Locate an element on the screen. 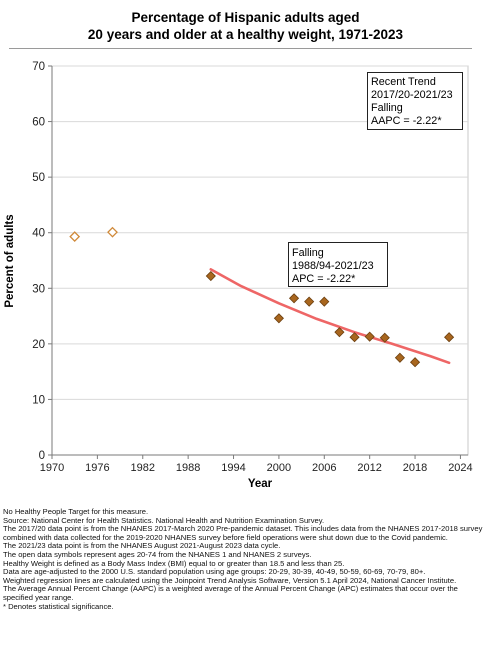  y-tick-label: 10 is located at coordinates (38, 400).